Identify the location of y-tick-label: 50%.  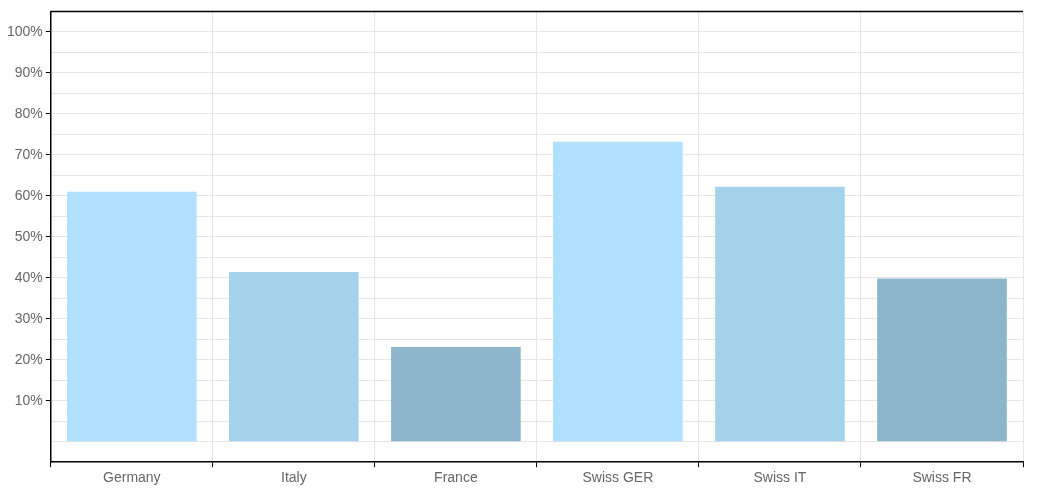
(28, 235).